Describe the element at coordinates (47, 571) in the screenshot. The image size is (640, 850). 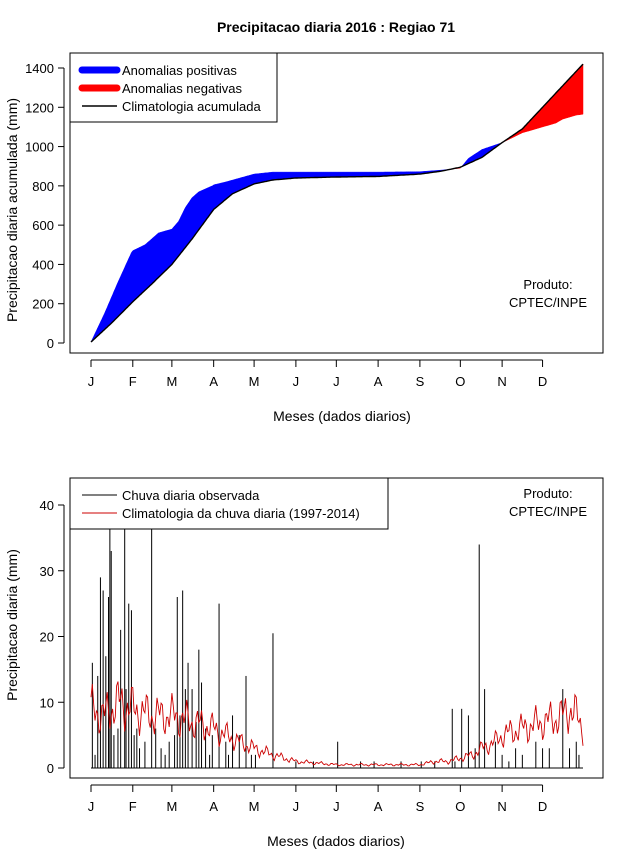
I see `chart2-y-tick-label: 30` at that location.